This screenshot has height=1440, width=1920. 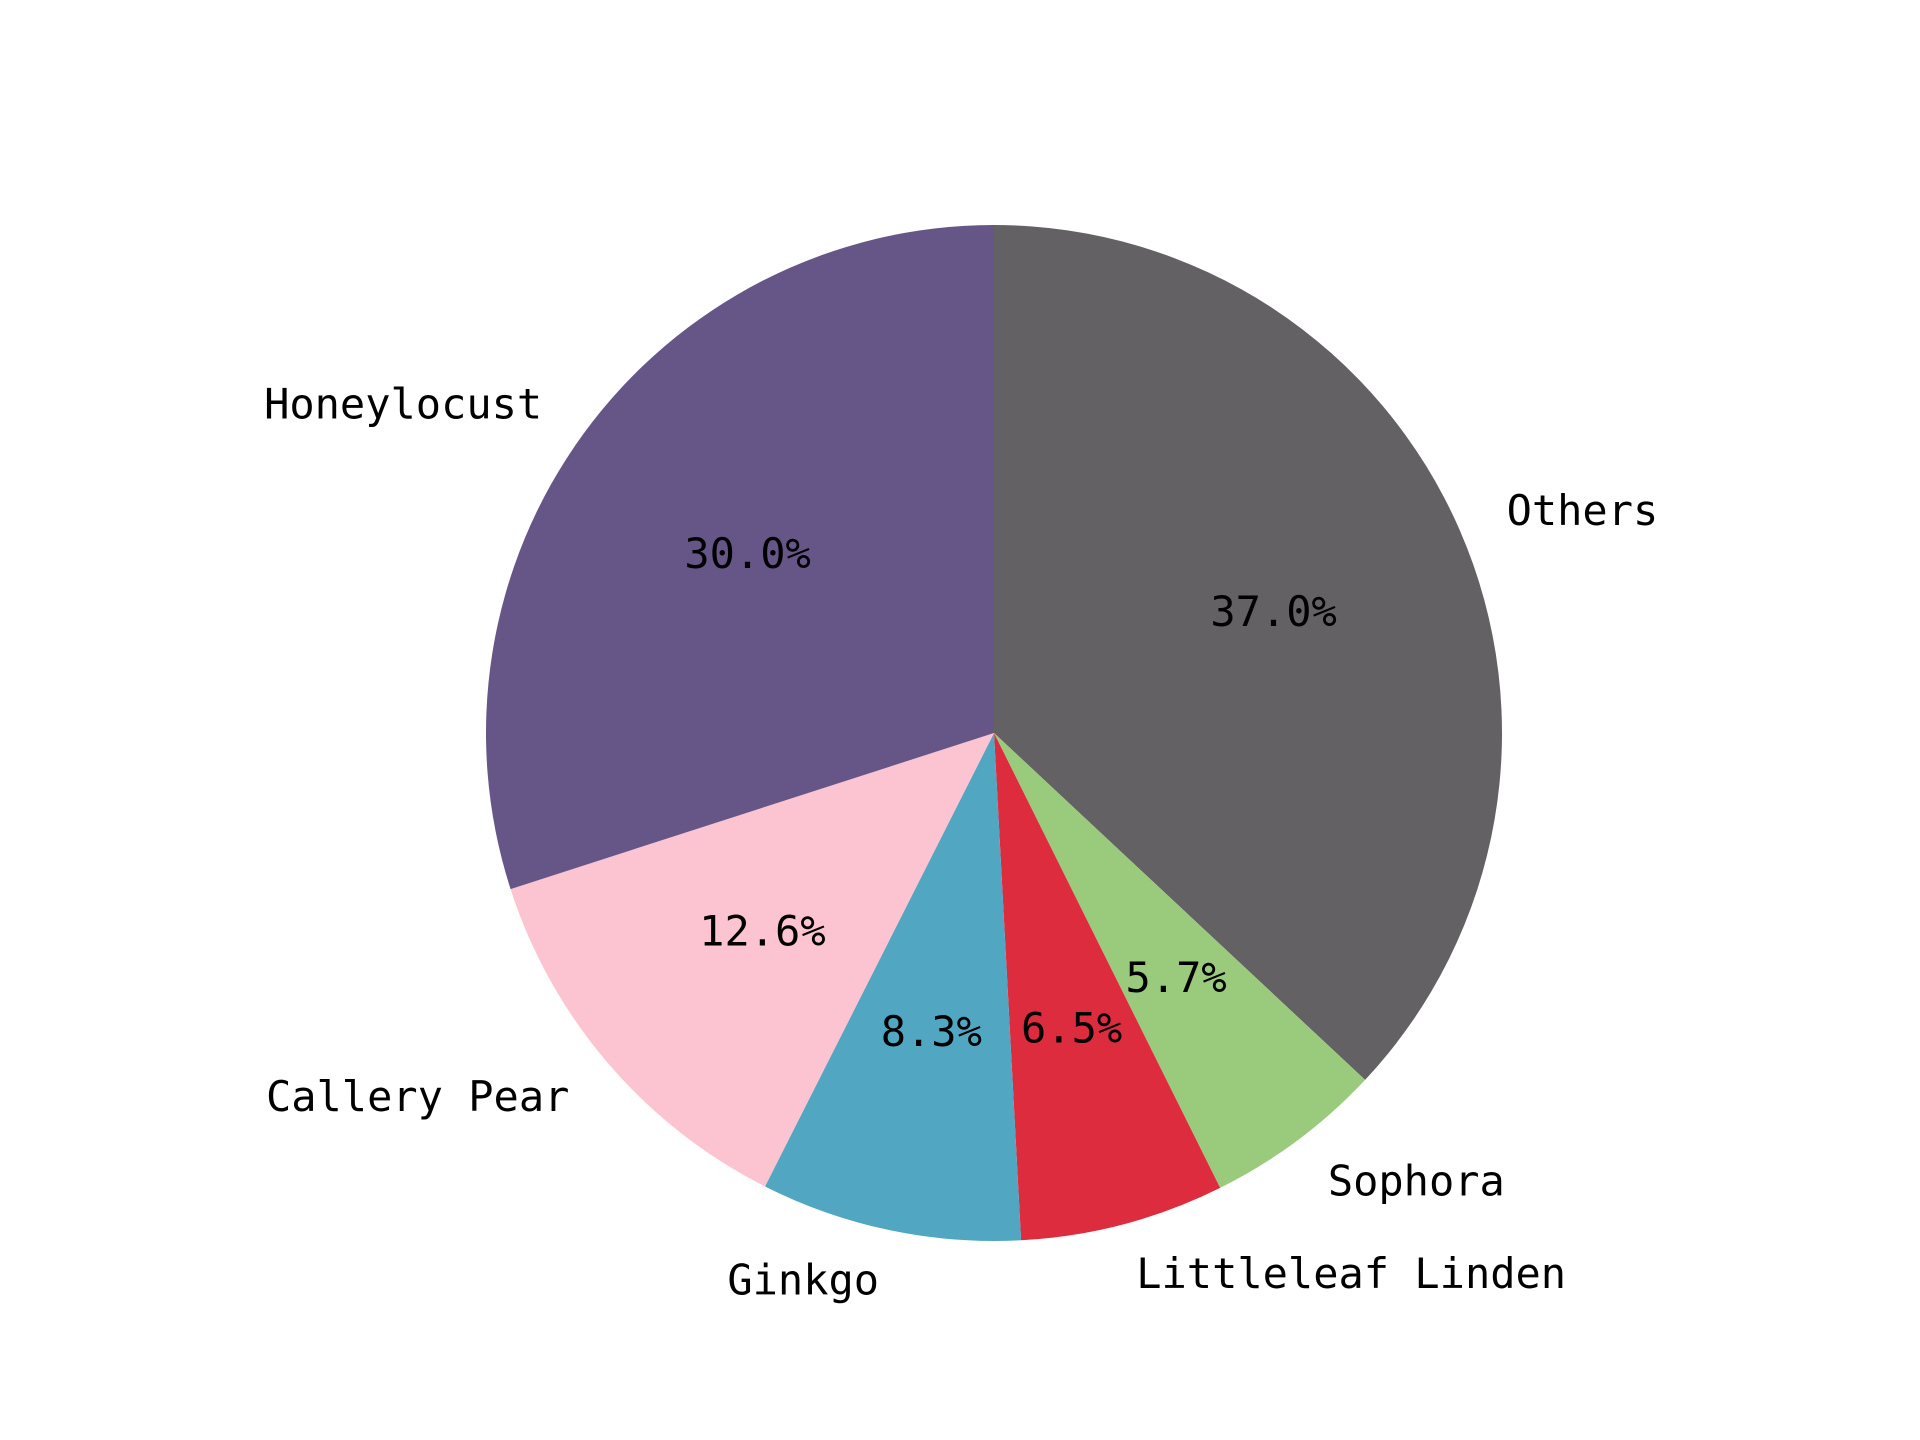 What do you see at coordinates (1583, 510) in the screenshot?
I see `slice-label-others: Others` at bounding box center [1583, 510].